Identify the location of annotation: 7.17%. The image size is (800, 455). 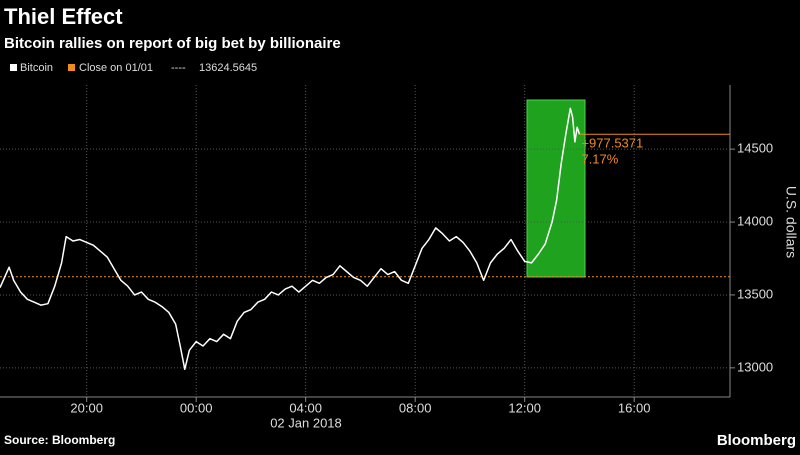
(599, 159).